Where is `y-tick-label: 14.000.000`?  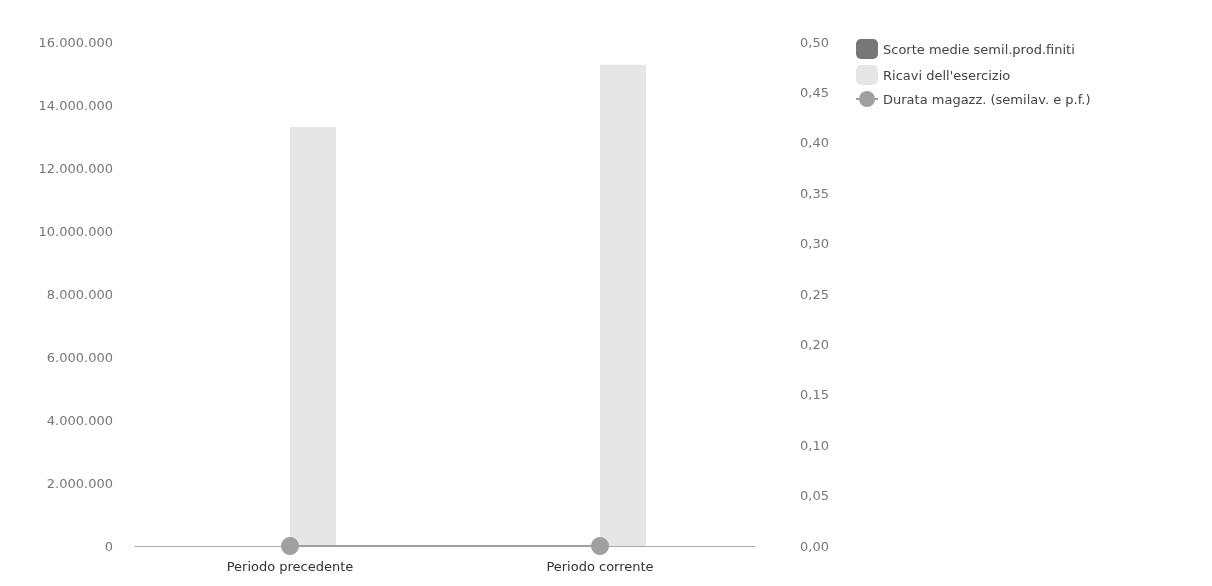 y-tick-label: 14.000.000 is located at coordinates (75, 105).